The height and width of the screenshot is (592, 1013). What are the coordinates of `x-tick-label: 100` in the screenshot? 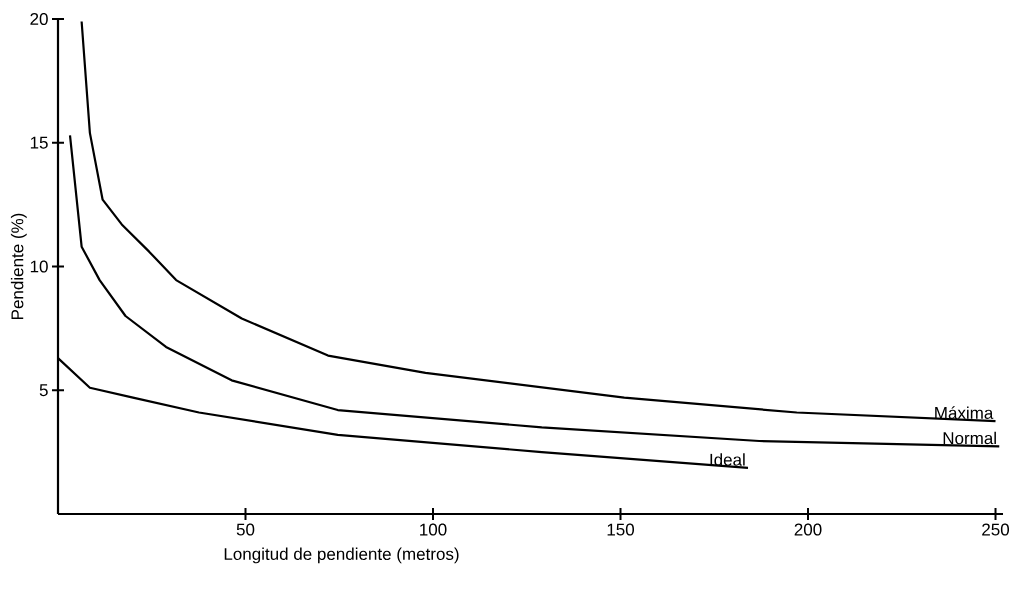 It's located at (433, 529).